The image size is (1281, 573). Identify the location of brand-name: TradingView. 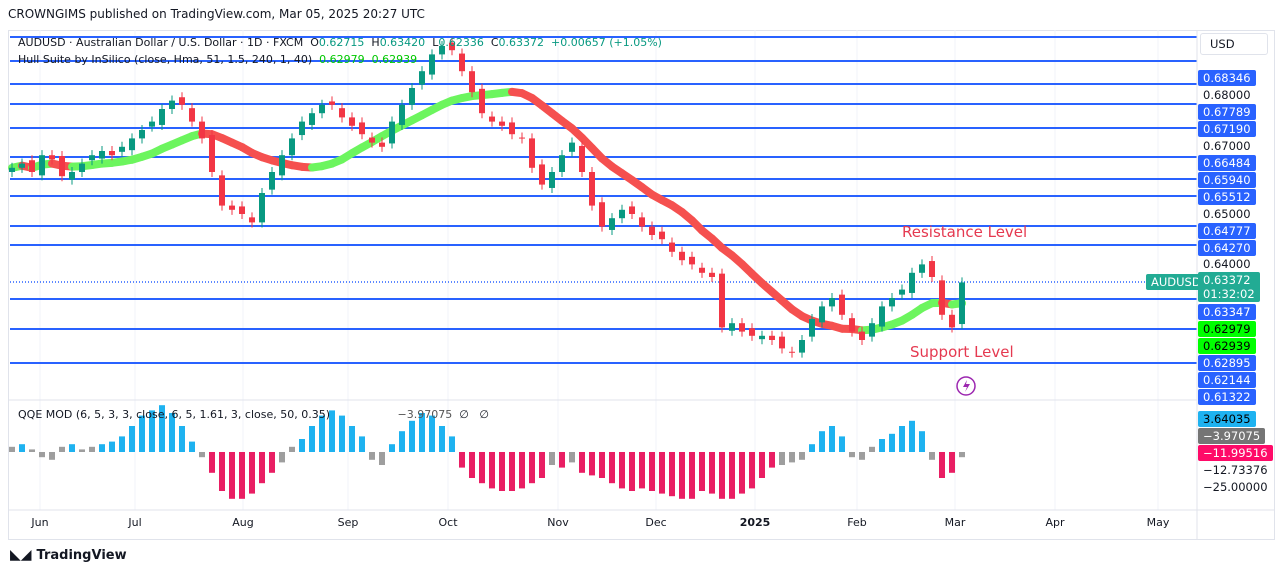
(81, 555).